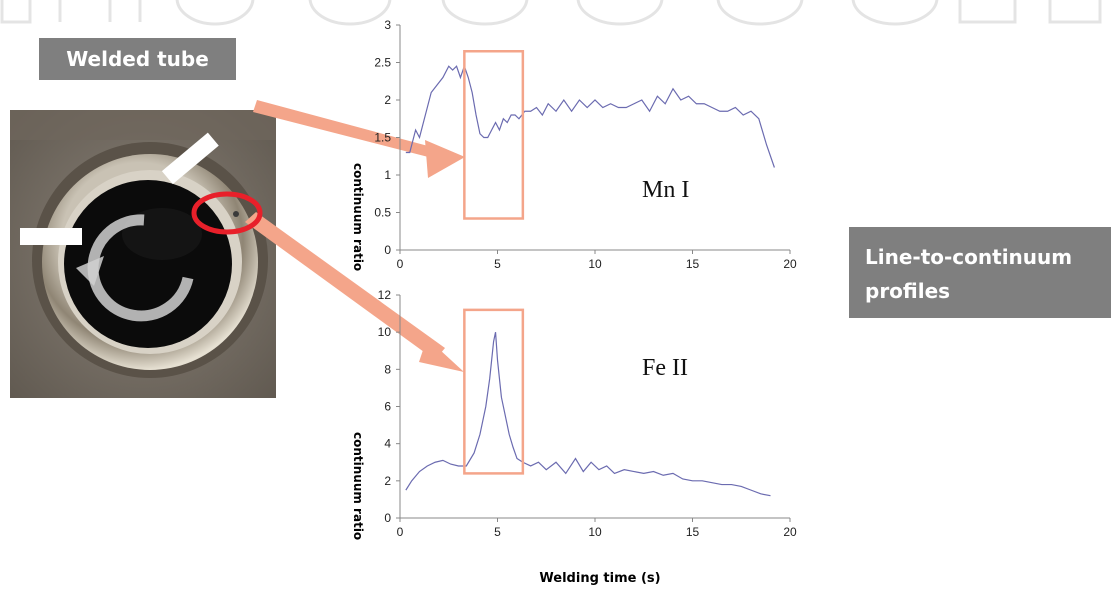 Image resolution: width=1111 pixels, height=591 pixels. What do you see at coordinates (387, 175) in the screenshot?
I see `y-tick-label: 1` at bounding box center [387, 175].